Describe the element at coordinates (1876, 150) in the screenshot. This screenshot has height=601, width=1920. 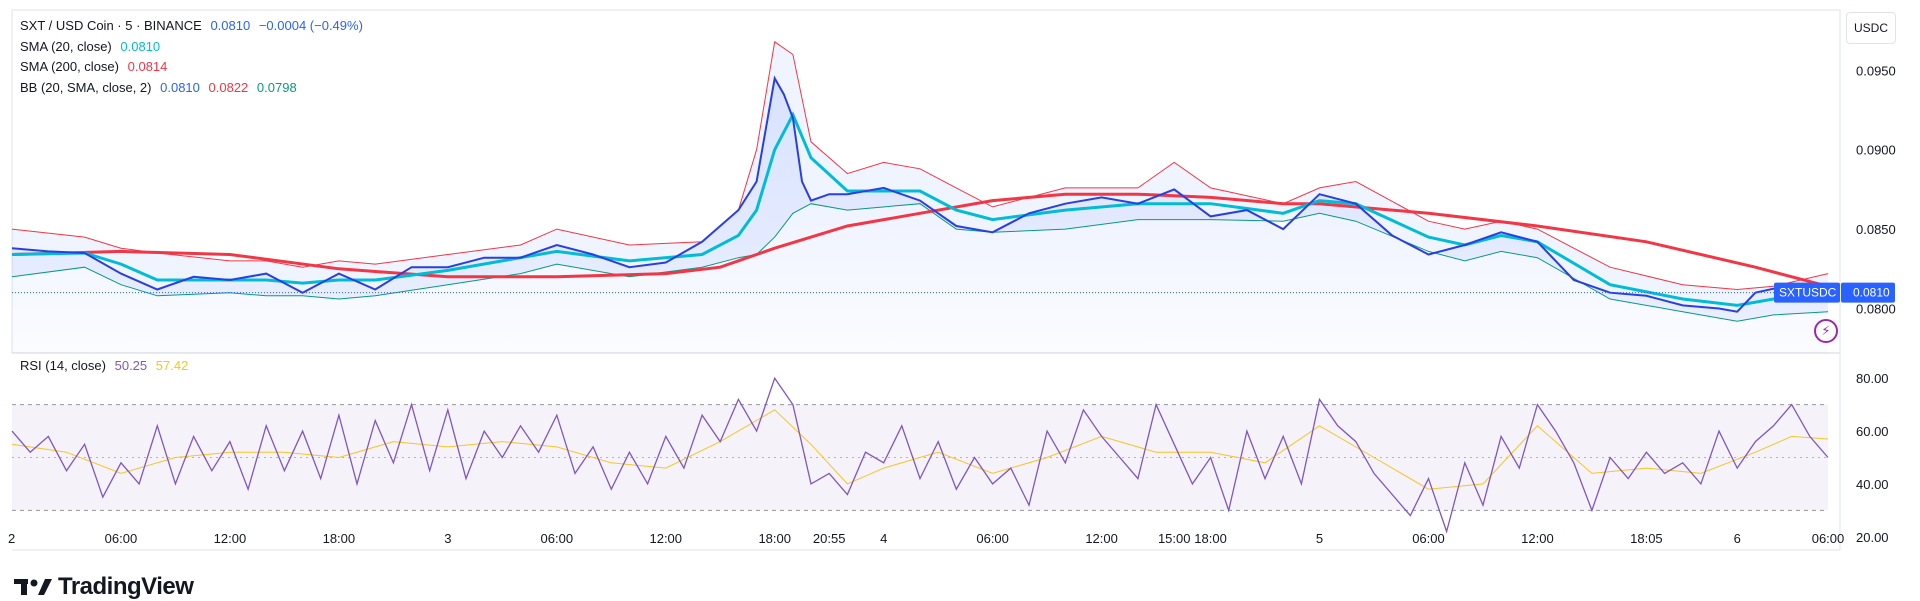
I see `price-axis-tick-label: 0.0900` at that location.